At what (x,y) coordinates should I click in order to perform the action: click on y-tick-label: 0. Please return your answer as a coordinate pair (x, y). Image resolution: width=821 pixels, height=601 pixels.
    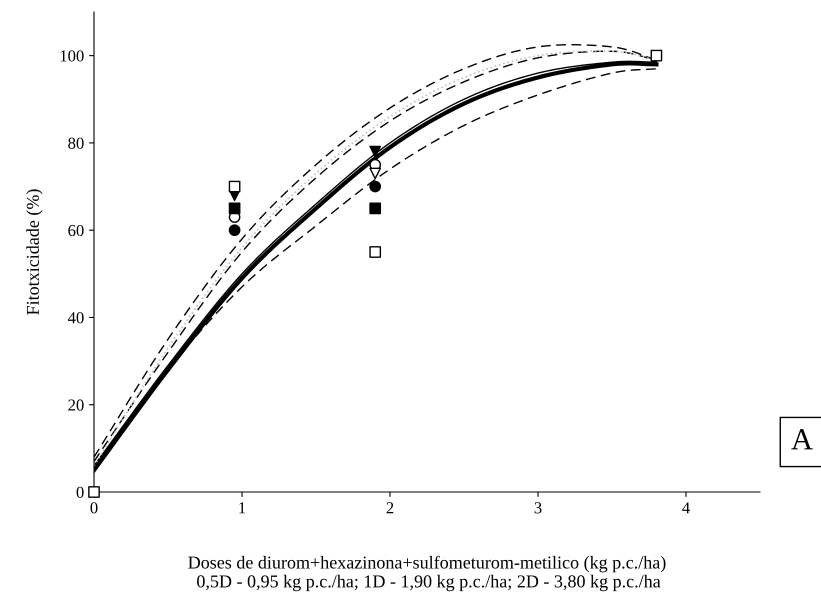
    Looking at the image, I should click on (80, 492).